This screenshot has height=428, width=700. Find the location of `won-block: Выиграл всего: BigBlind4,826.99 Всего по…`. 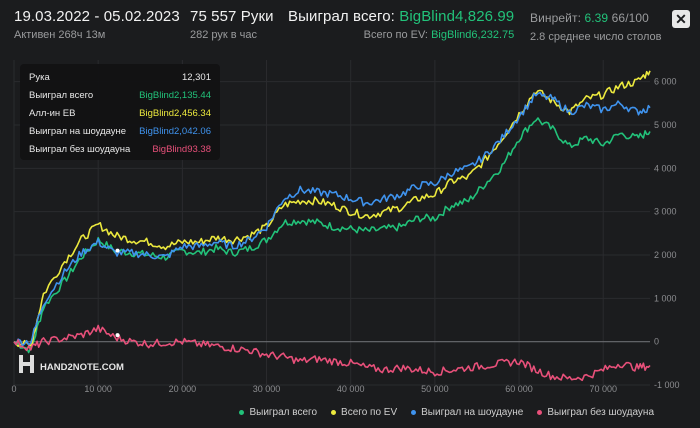

won-block: Выиграл всего: BigBlind4,826.99 Всего по… is located at coordinates (401, 24).